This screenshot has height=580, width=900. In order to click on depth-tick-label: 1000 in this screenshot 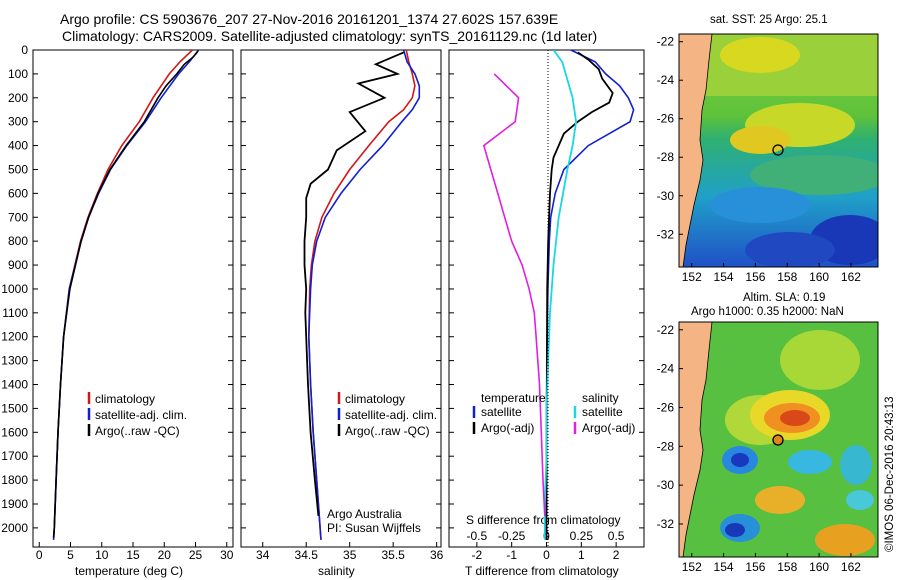, I will do `click(14, 289)`.